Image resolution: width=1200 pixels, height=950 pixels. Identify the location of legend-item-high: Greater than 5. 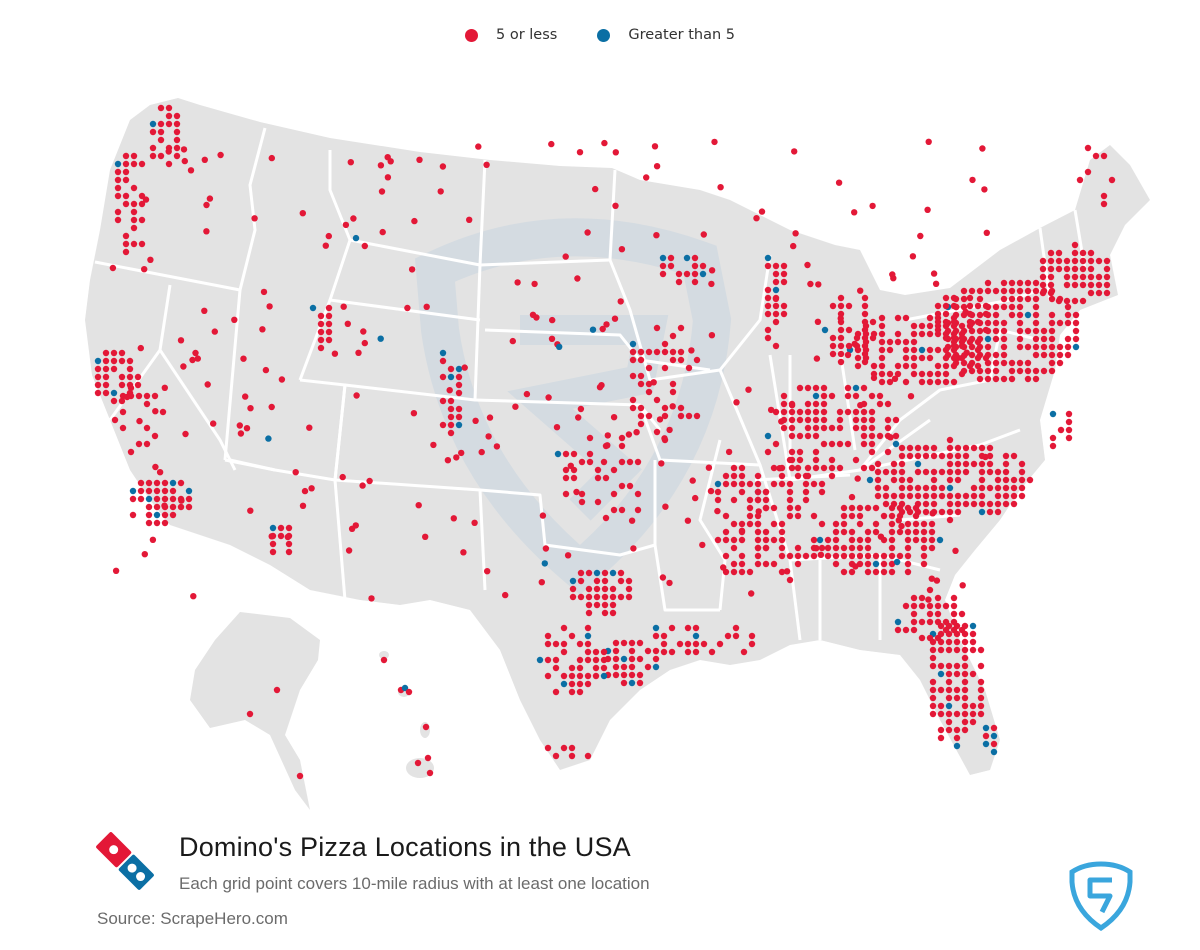
(666, 35).